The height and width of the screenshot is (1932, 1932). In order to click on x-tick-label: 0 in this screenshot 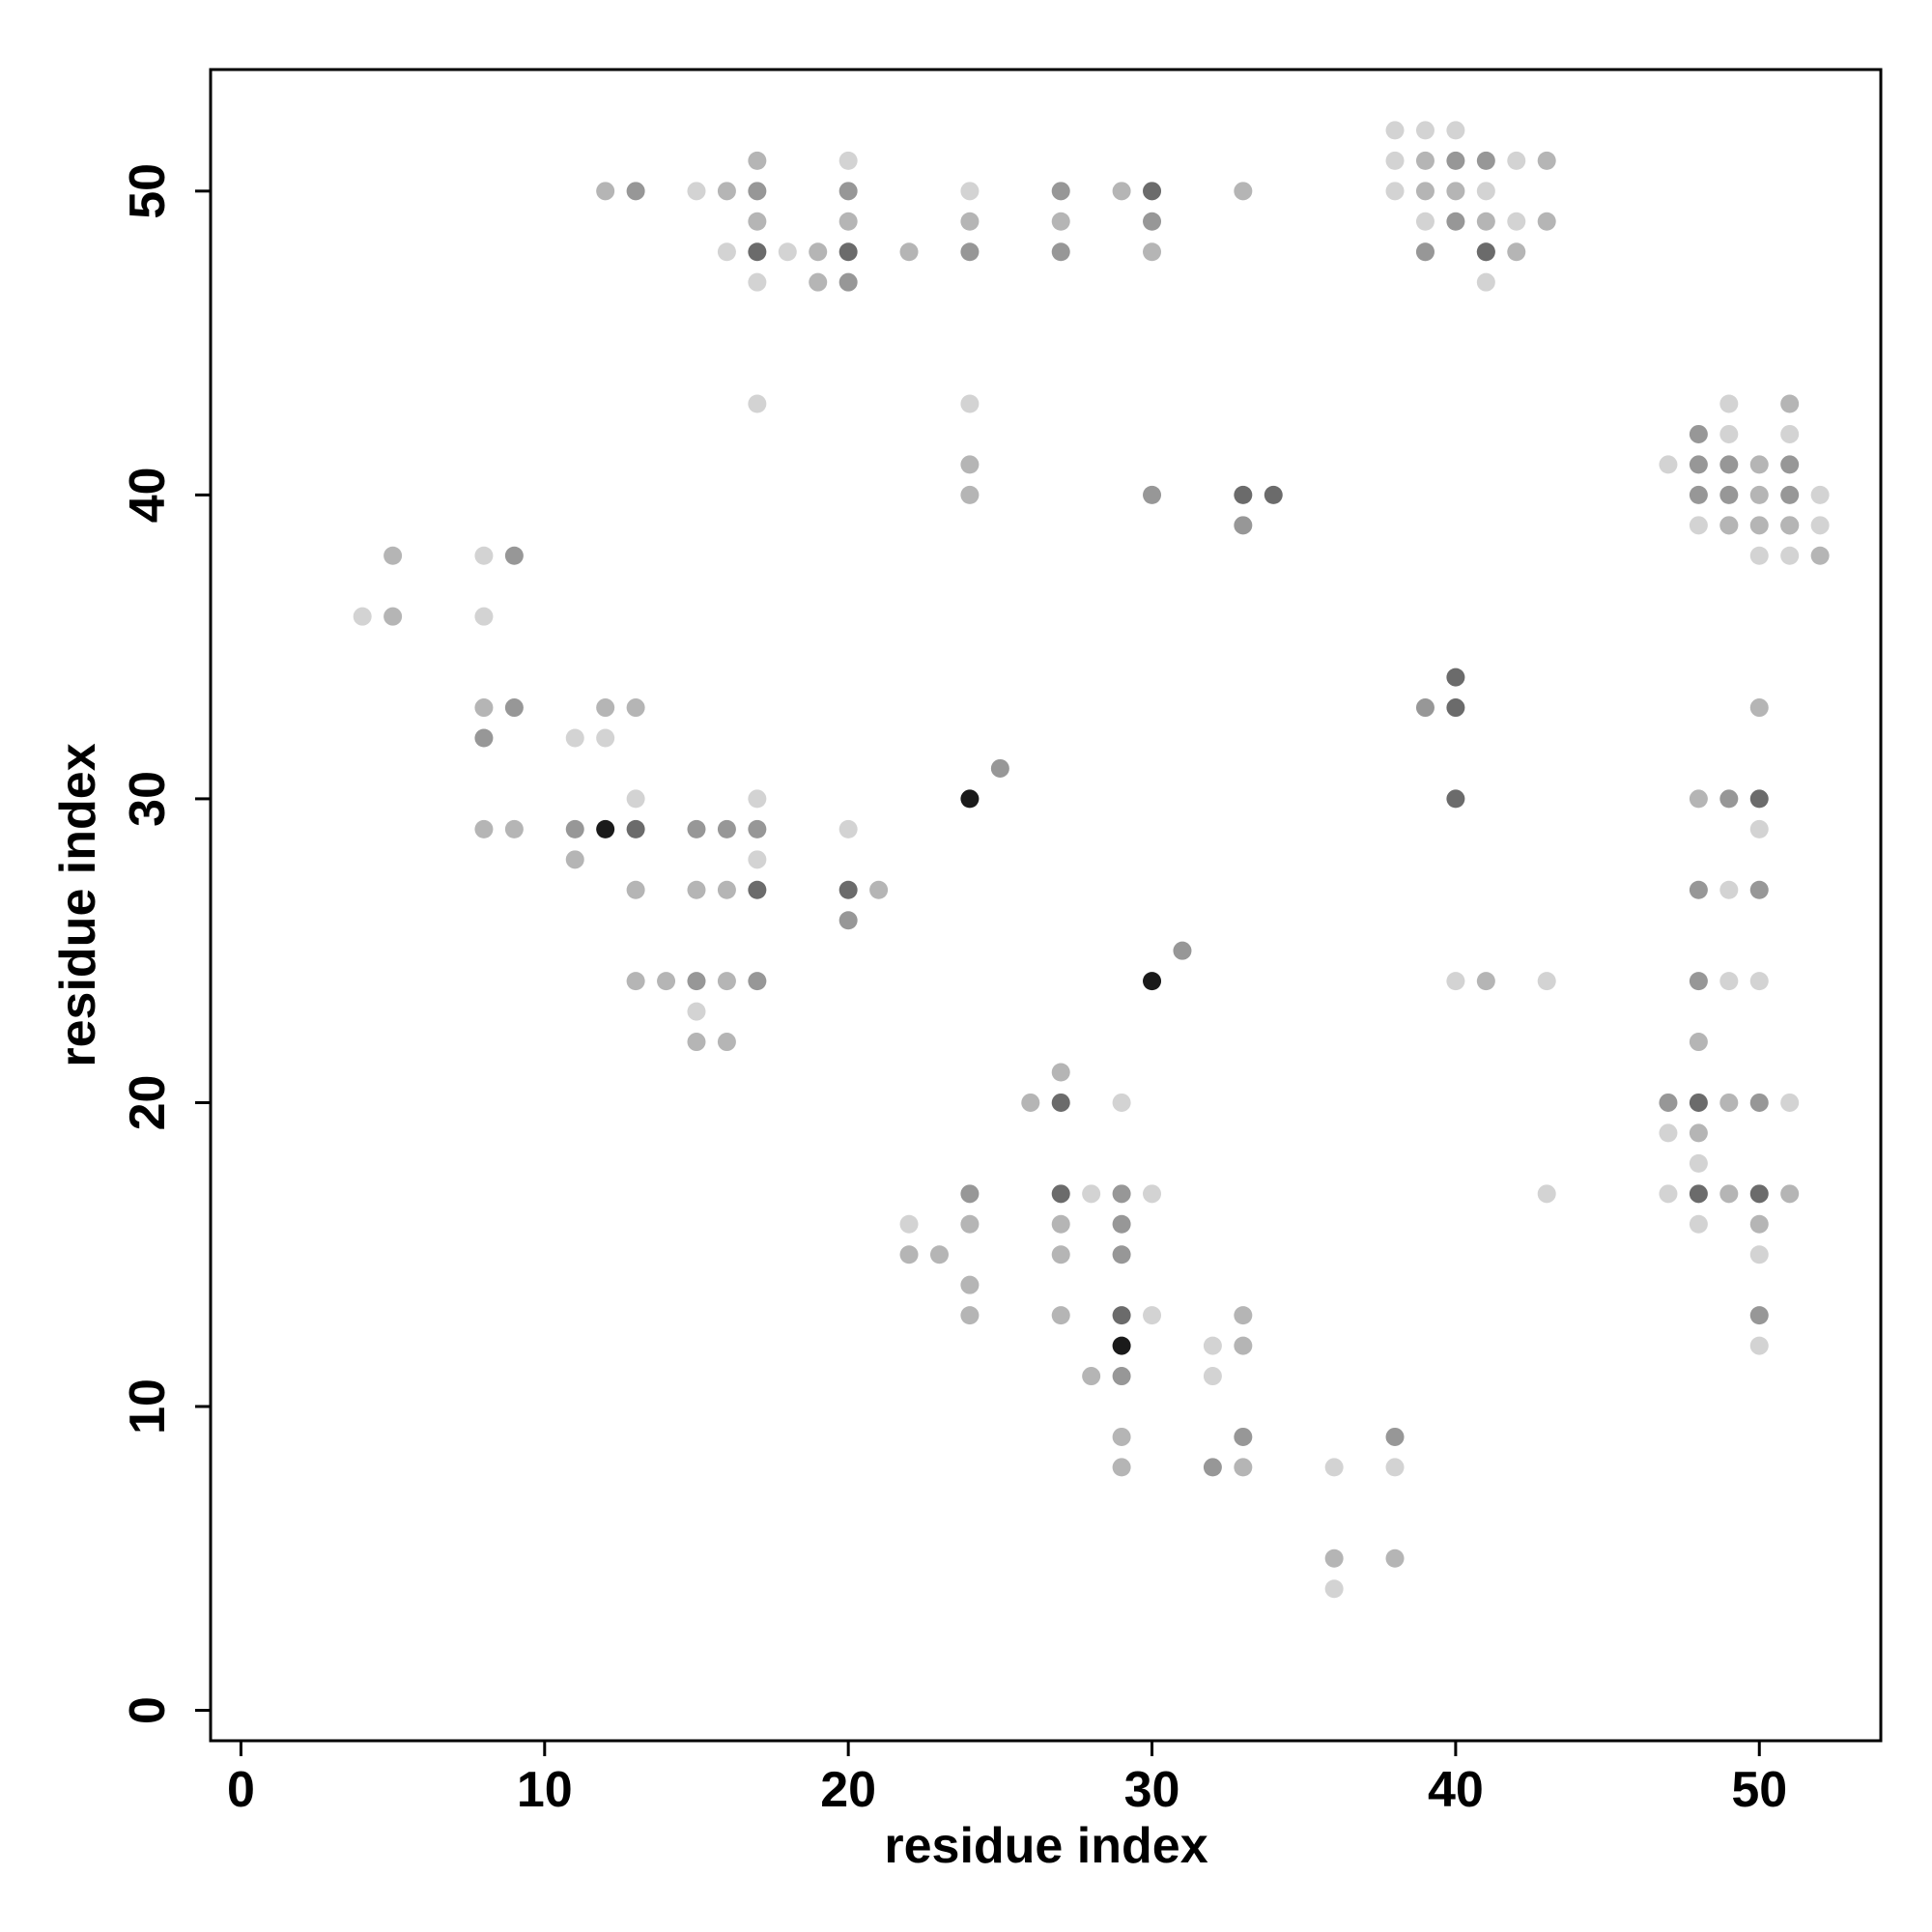, I will do `click(241, 1790)`.